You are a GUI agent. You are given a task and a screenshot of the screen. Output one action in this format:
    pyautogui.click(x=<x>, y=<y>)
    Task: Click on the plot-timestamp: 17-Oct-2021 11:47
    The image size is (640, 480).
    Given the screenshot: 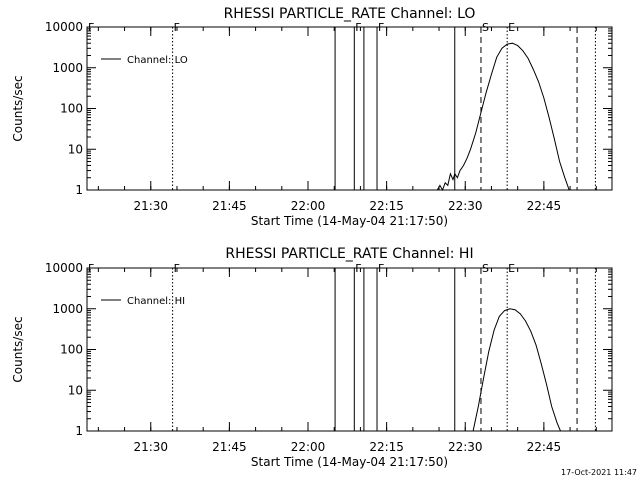 What is the action you would take?
    pyautogui.click(x=599, y=472)
    